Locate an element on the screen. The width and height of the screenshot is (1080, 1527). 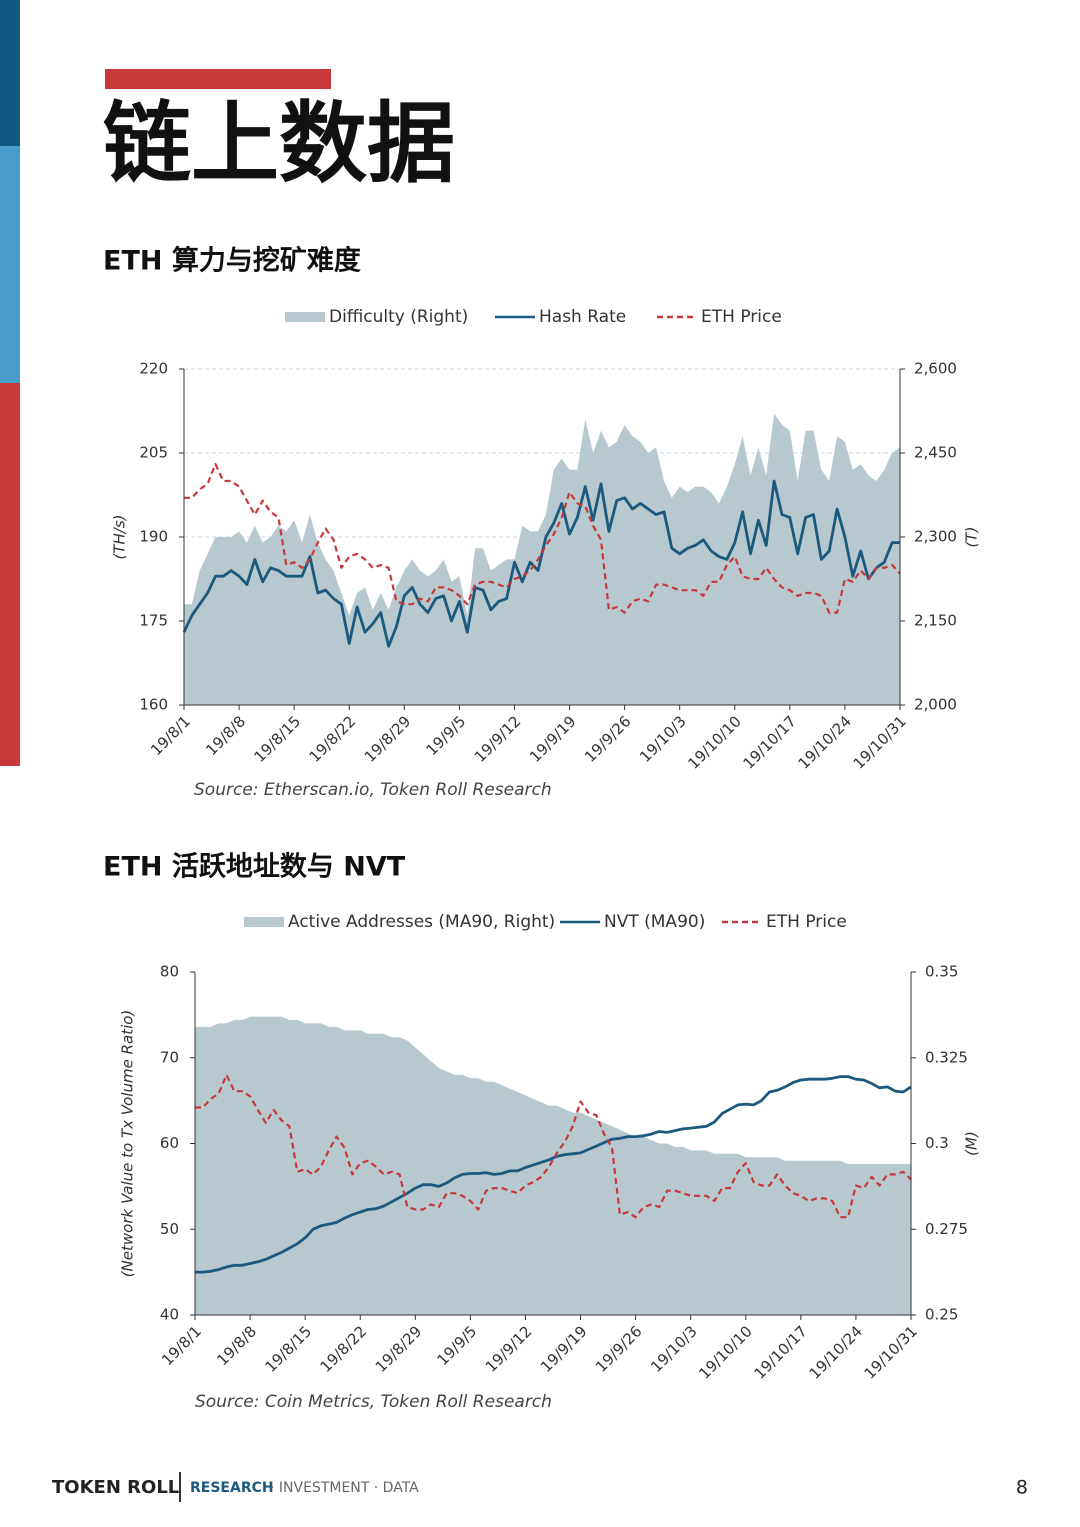
y-tick-label: 60 is located at coordinates (169, 1143).